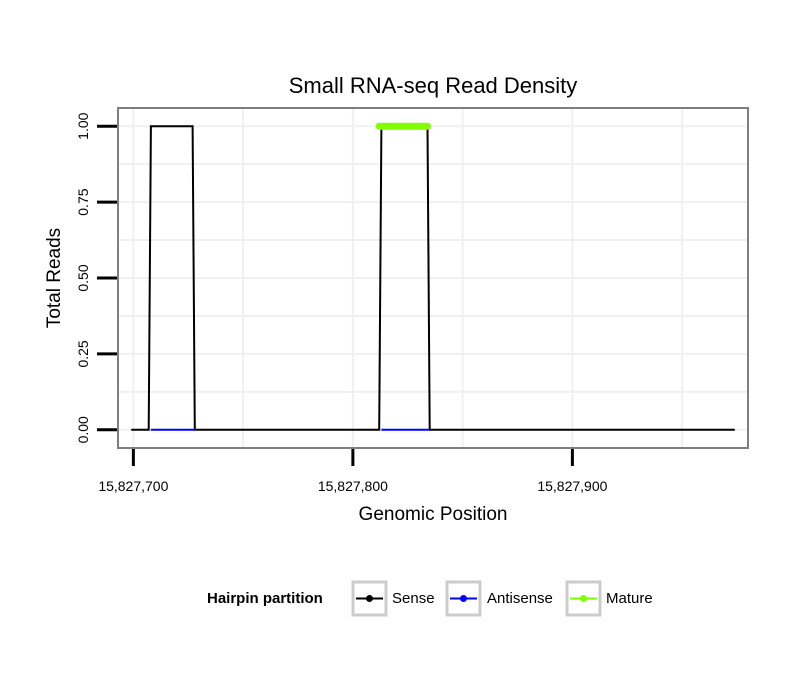  Describe the element at coordinates (96, 277) in the screenshot. I see `y-axis: 0.00 0.25 0.50 0.75 1.00` at that location.